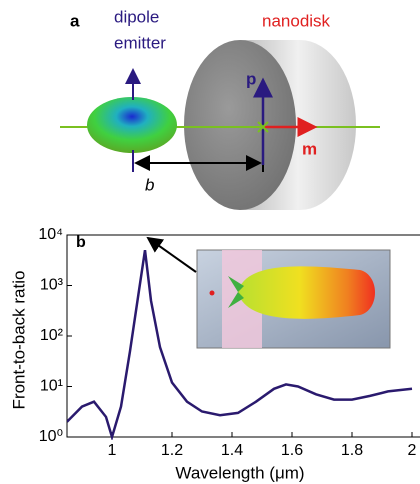 This screenshot has height=484, width=420. I want to click on panel-label: b, so click(81, 242).